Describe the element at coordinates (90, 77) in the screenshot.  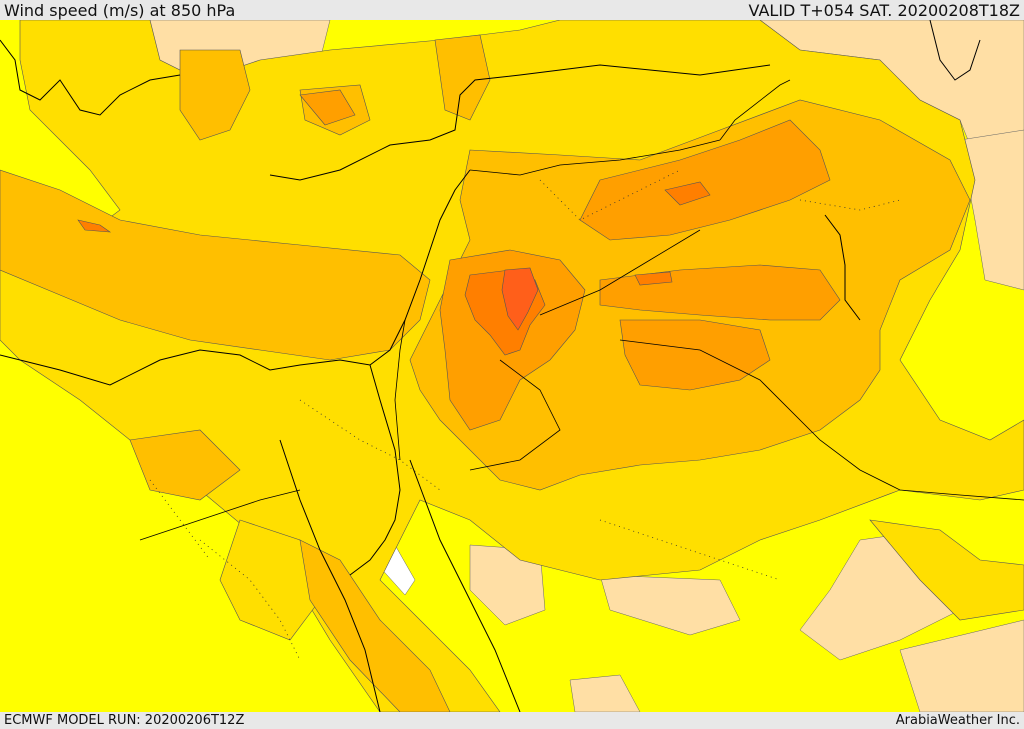
I see `coast-greece` at that location.